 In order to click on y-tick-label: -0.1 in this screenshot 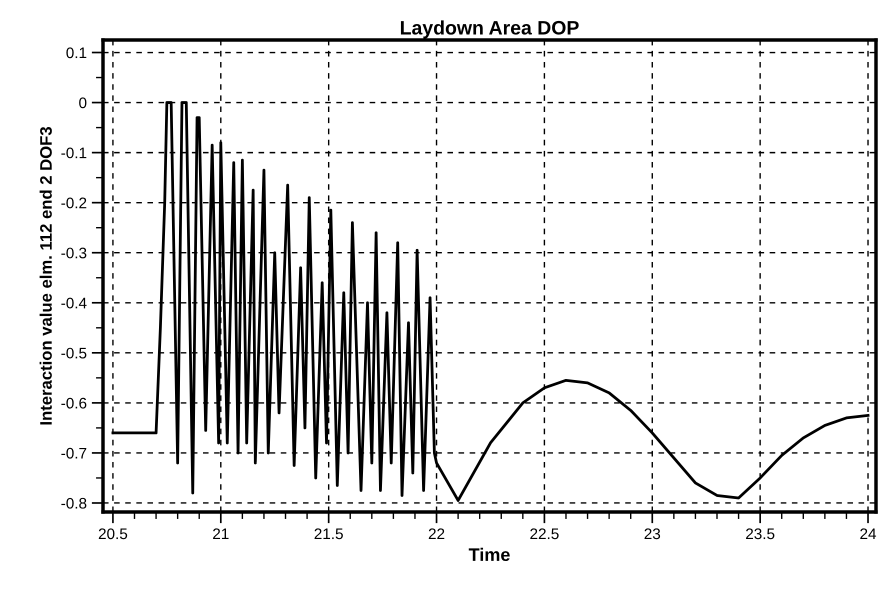, I will do `click(73, 152)`.